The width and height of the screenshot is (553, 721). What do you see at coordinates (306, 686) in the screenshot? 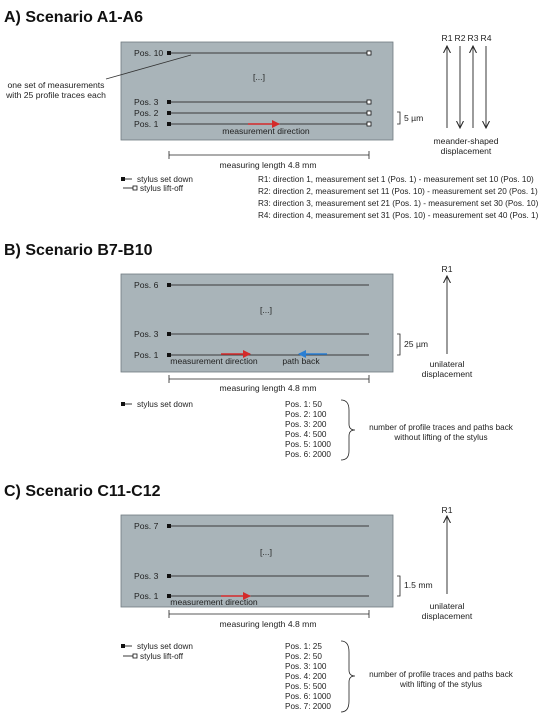
I see `count-line: Pos. 5: 500` at bounding box center [306, 686].